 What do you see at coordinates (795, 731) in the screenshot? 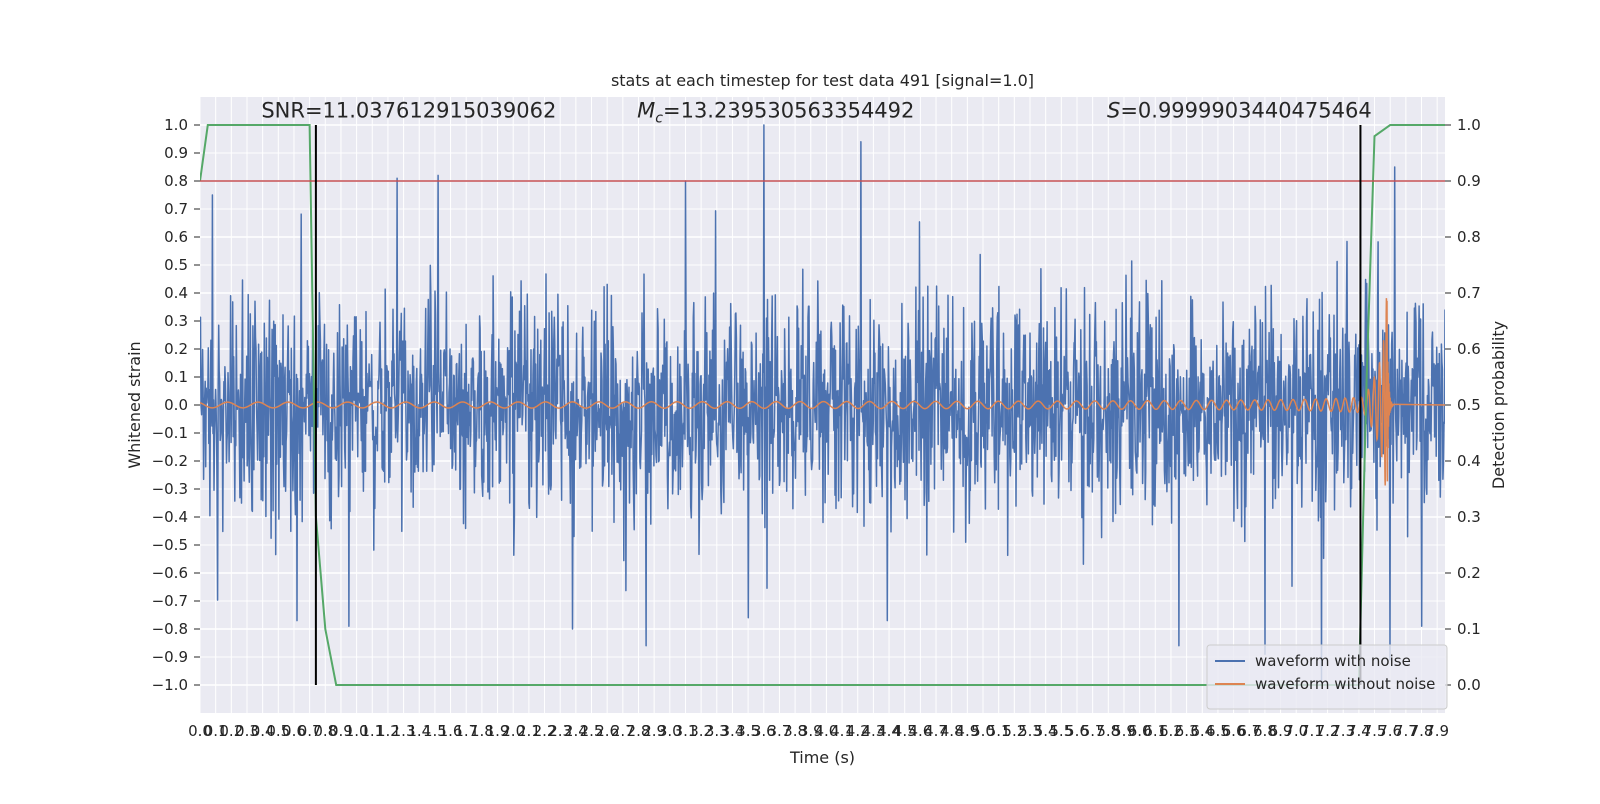
I see `x-tick-label: 3.8` at bounding box center [795, 731].